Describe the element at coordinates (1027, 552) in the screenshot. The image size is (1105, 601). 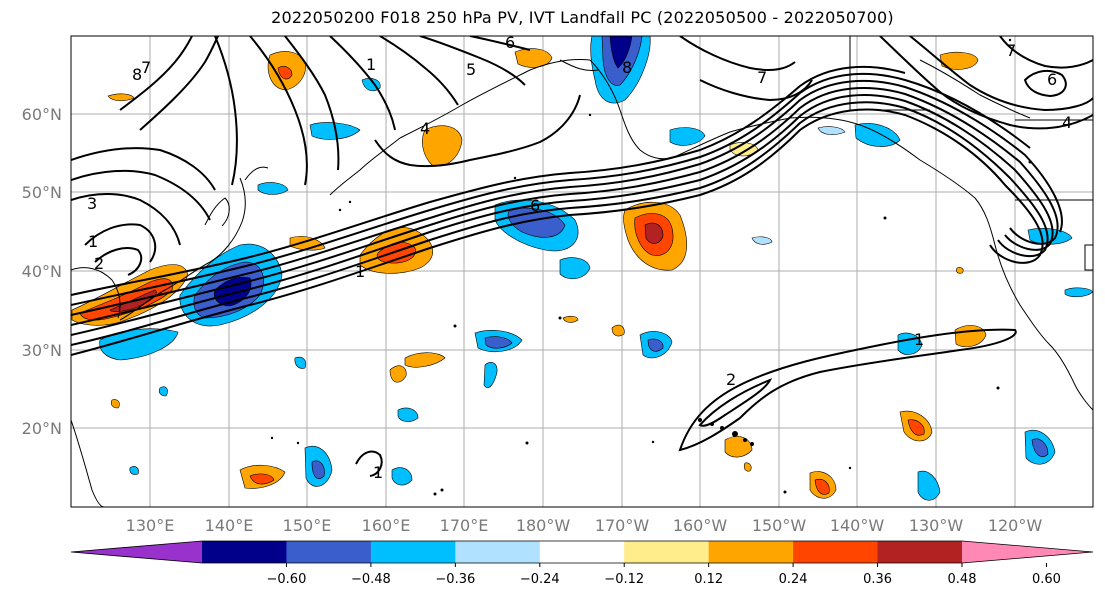
I see `colorbar-extend-max` at that location.